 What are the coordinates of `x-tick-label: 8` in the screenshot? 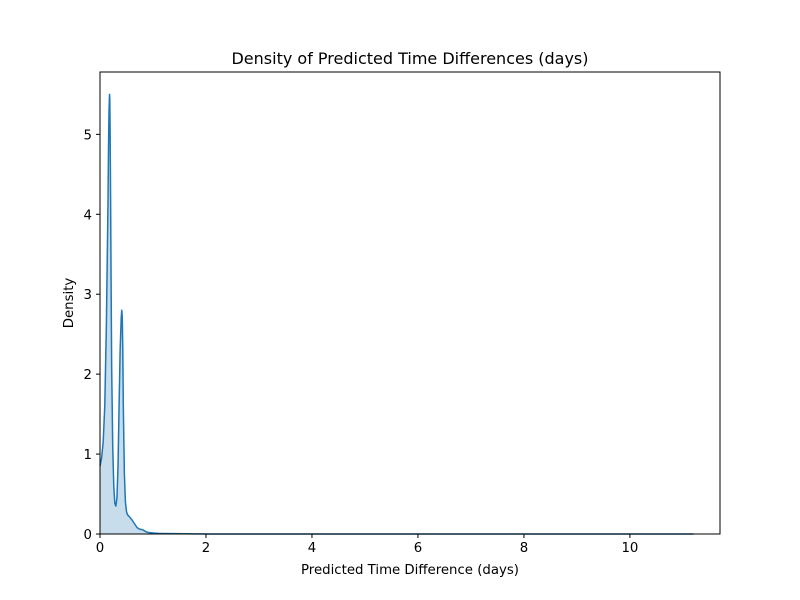 It's located at (524, 548).